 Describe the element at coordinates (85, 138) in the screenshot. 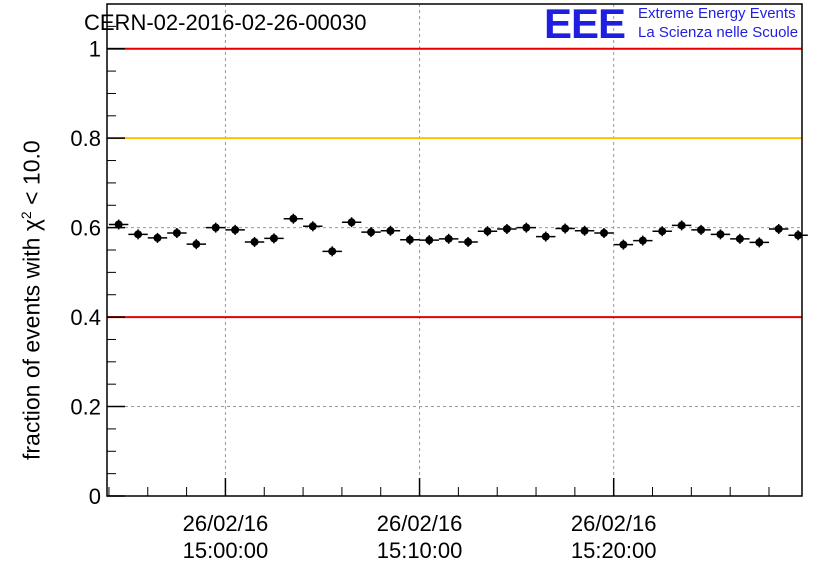

I see `y-tick-label: 0.8` at that location.